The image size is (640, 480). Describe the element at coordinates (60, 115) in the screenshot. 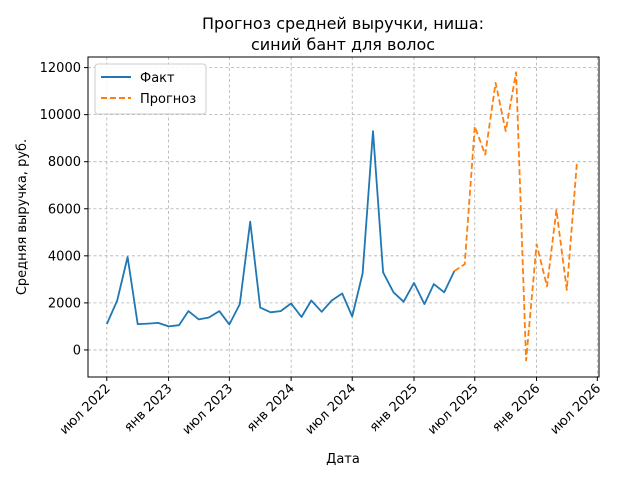

I see `y-tick-label: 10000` at that location.